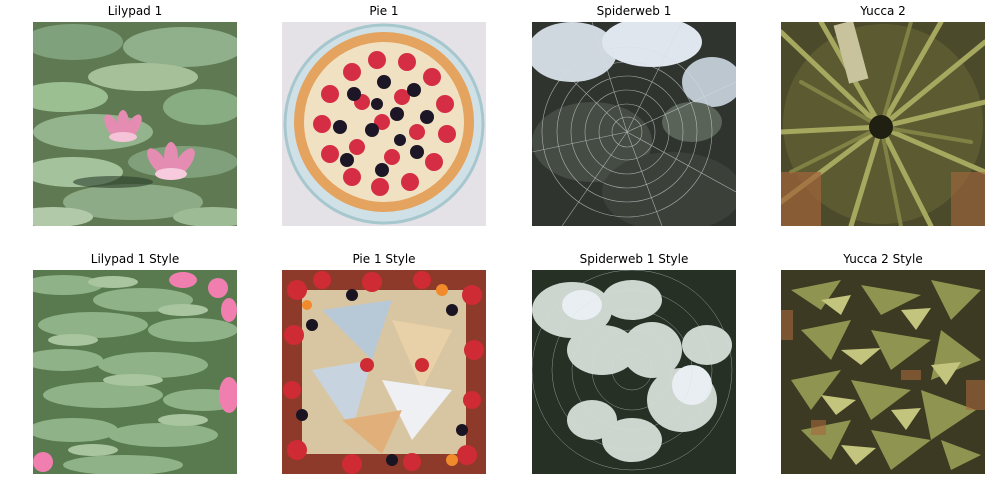  Describe the element at coordinates (634, 372) in the screenshot. I see `spiderweb-style-image` at that location.